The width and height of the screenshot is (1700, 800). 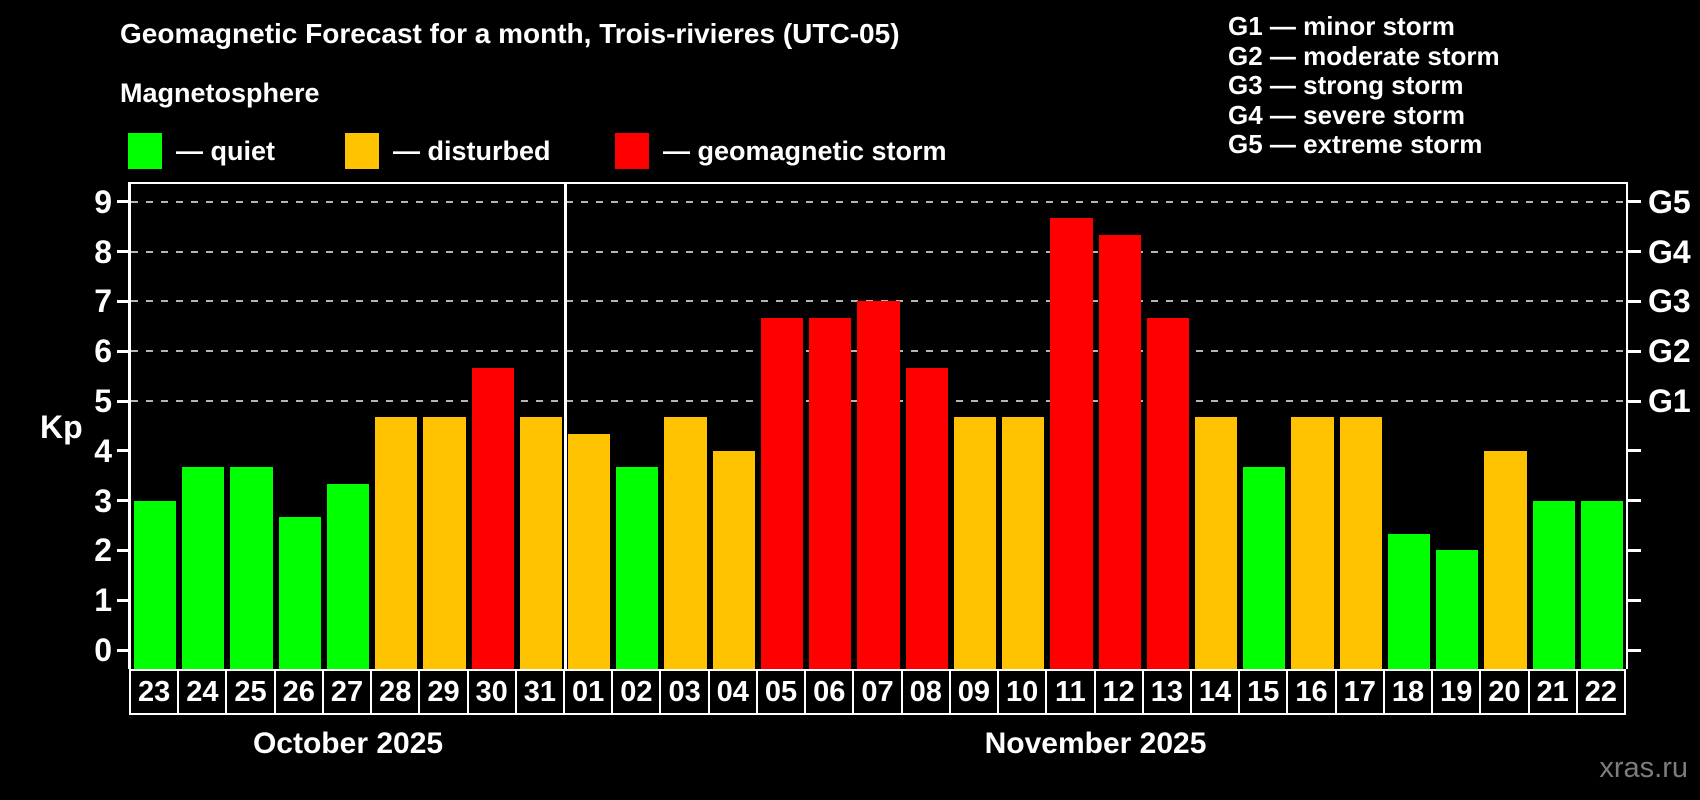 What do you see at coordinates (1359, 692) in the screenshot?
I see `day-cell-17: 17` at bounding box center [1359, 692].